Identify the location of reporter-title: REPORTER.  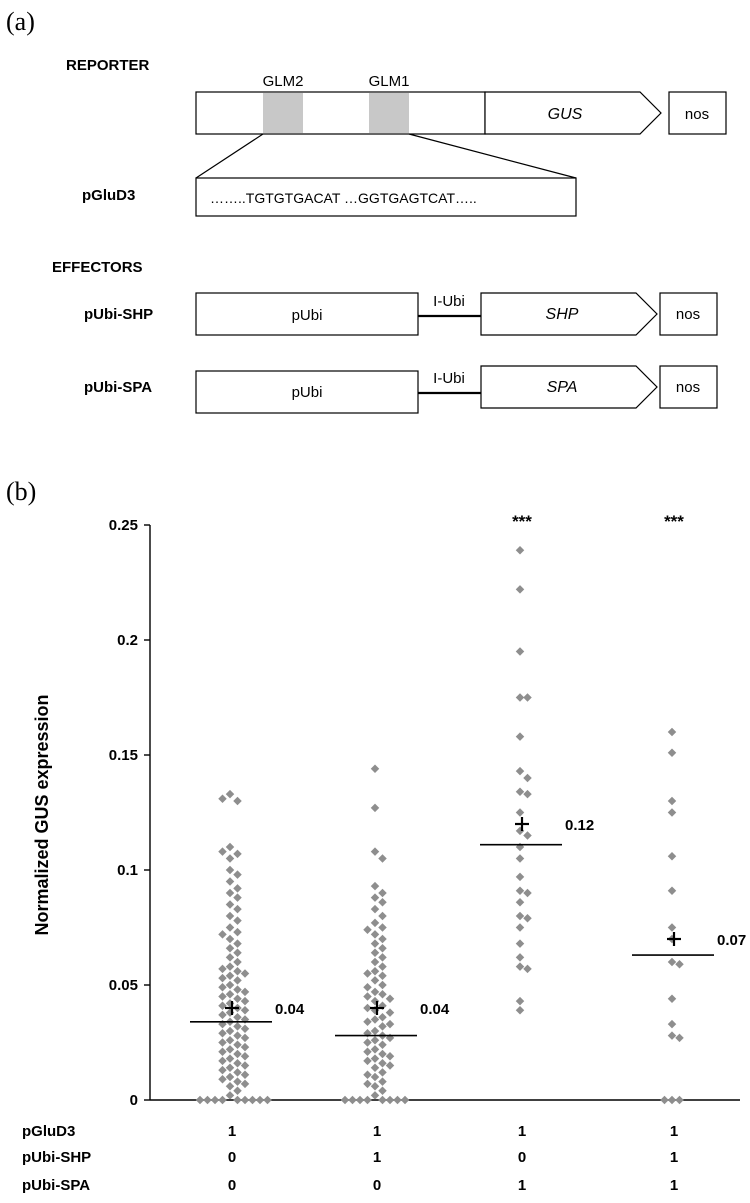
(108, 65).